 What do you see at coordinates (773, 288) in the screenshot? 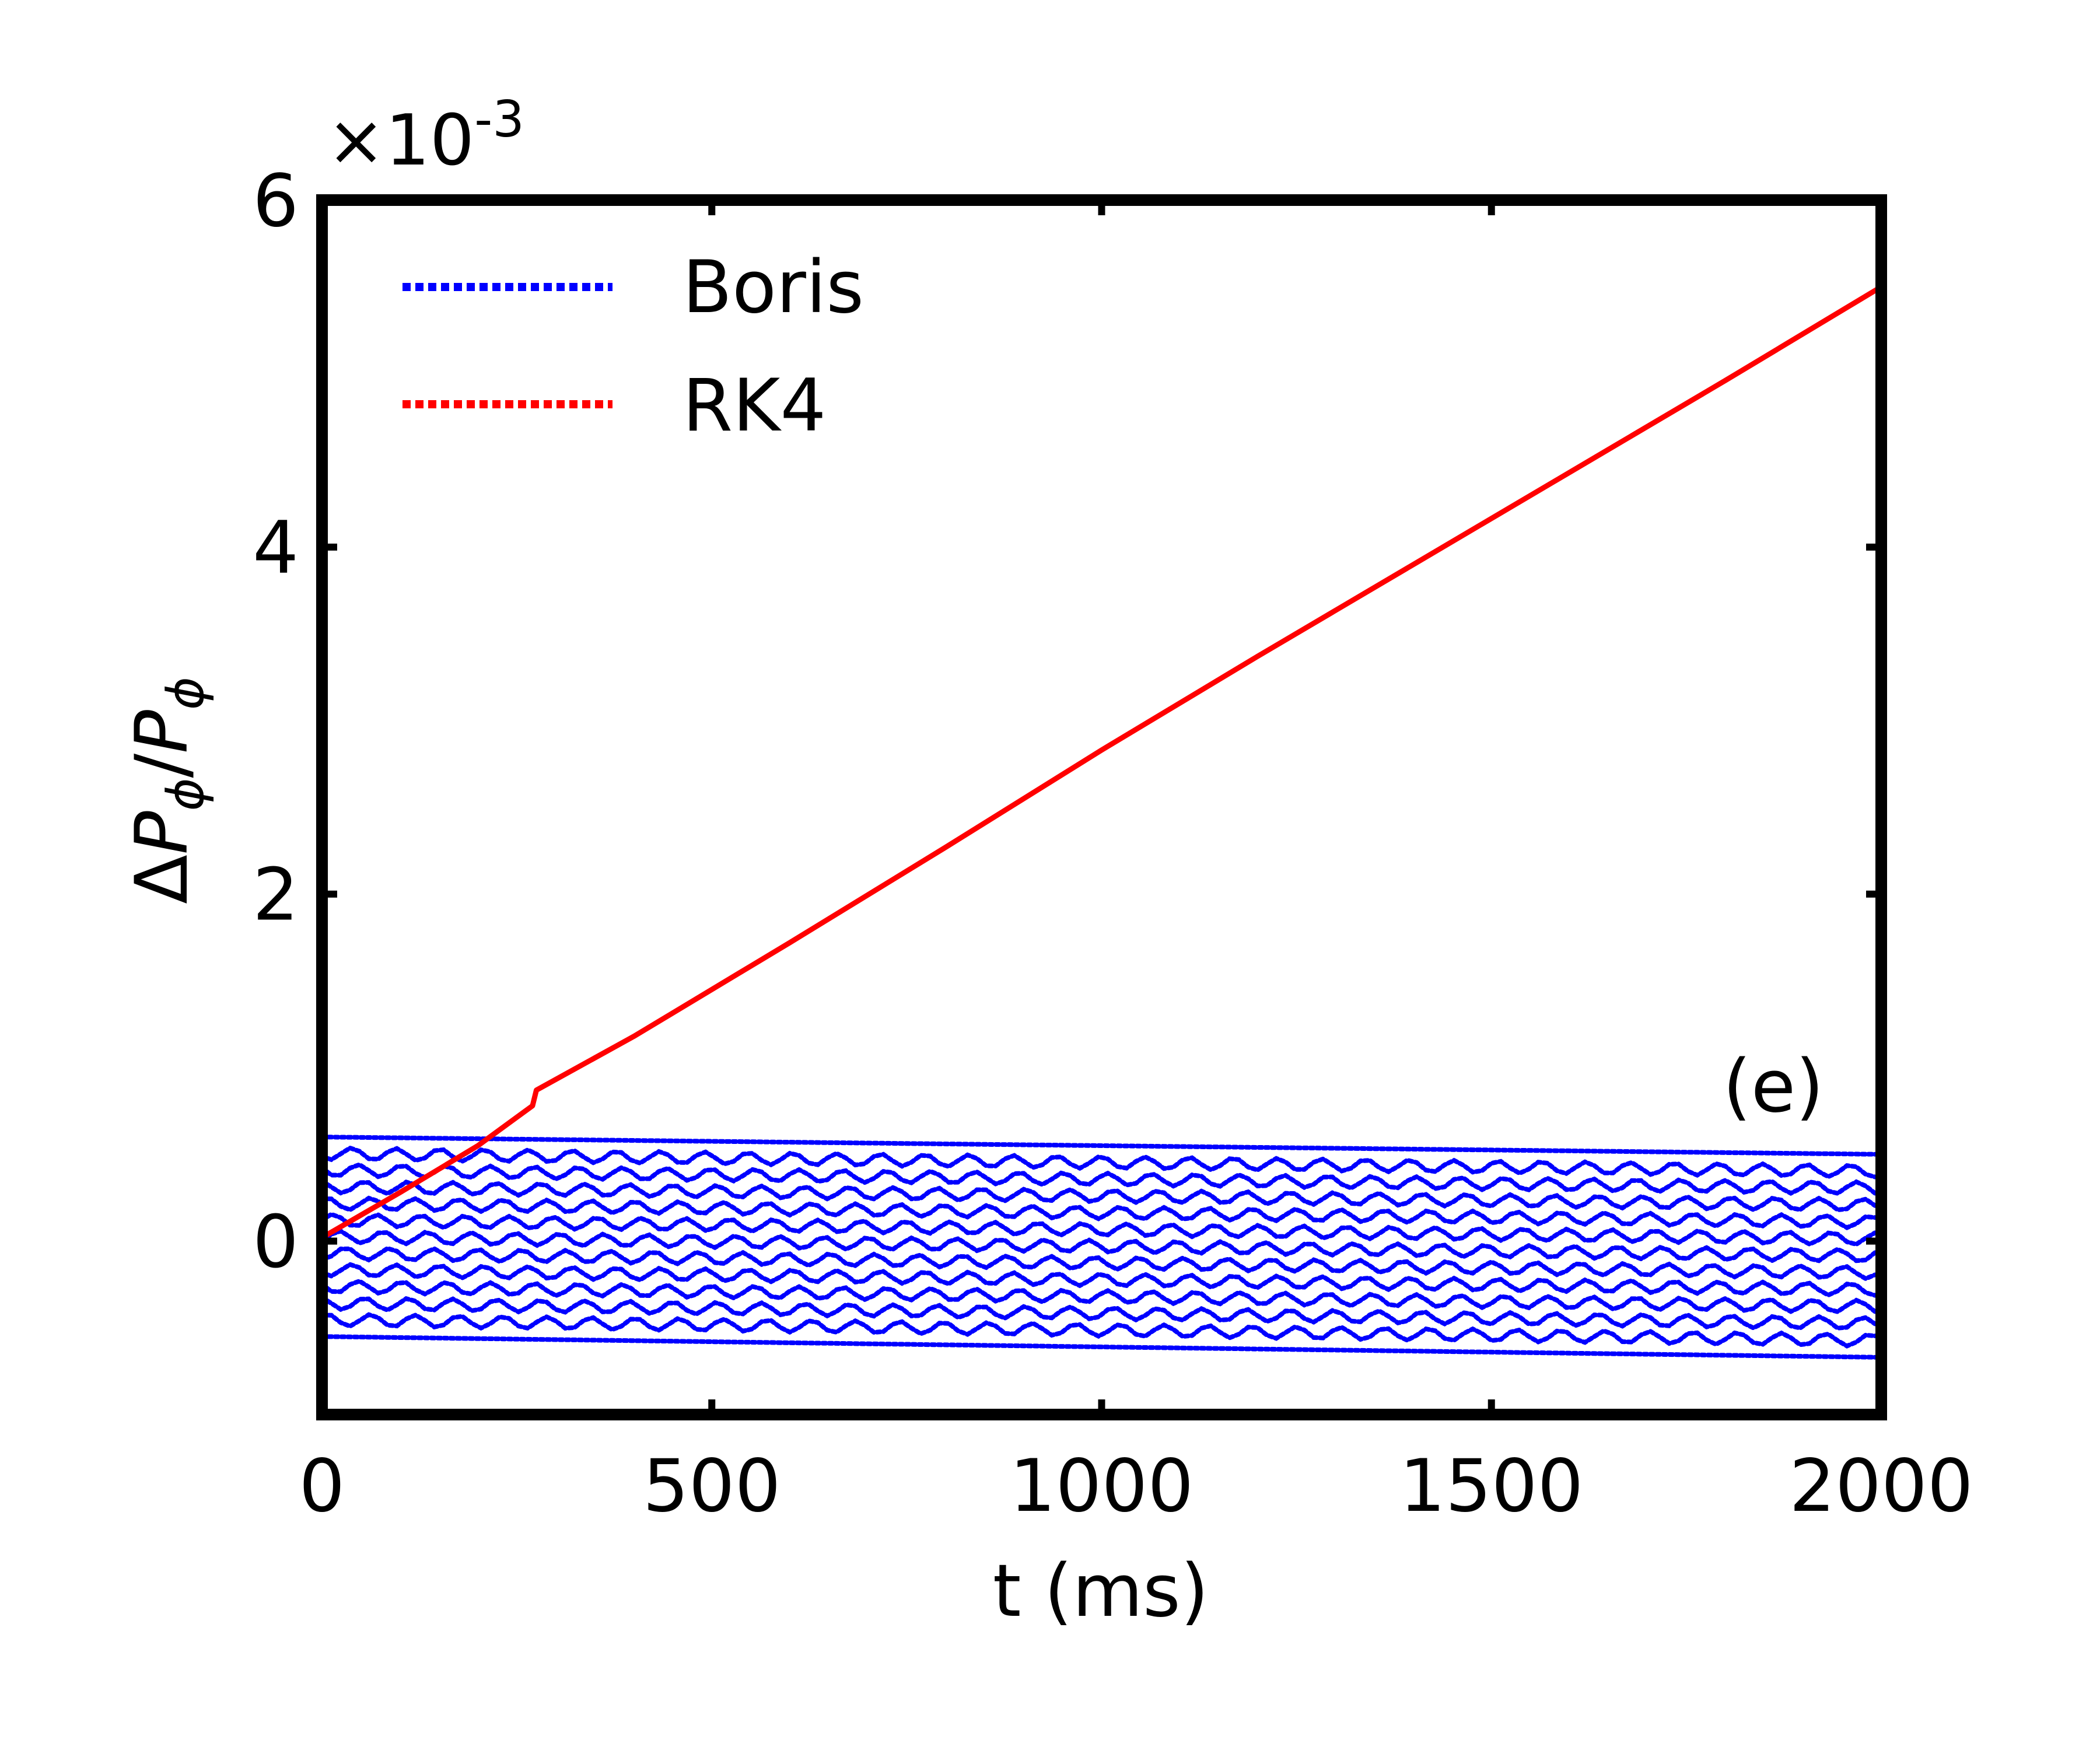
I see `legend-label-boris: Boris` at bounding box center [773, 288].